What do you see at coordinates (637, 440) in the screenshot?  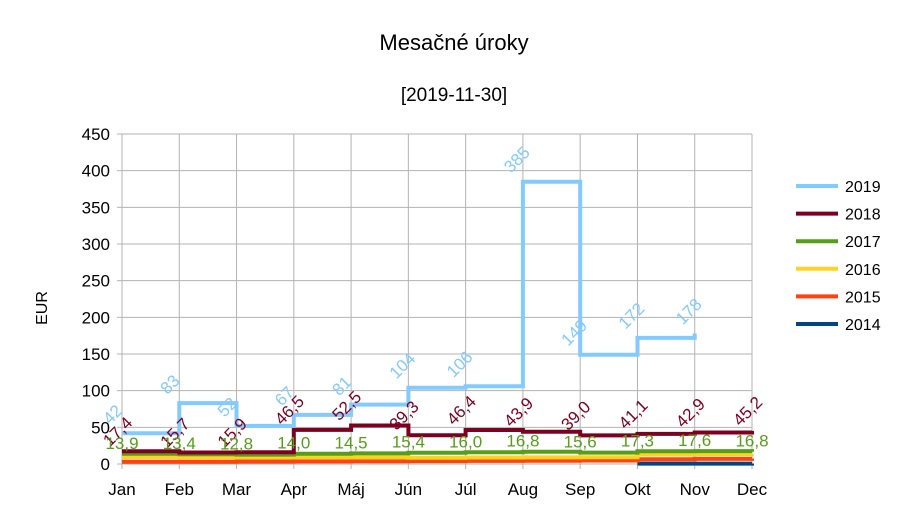 I see `data-label-2017: 17,3` at bounding box center [637, 440].